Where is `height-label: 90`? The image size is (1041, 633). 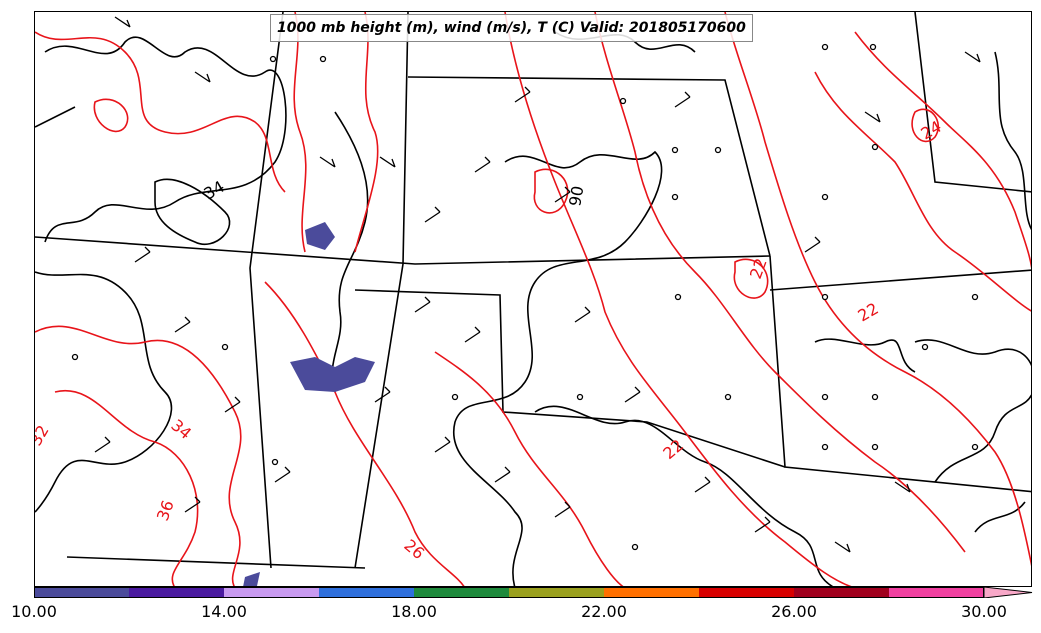
height-label: 90 is located at coordinates (576, 195).